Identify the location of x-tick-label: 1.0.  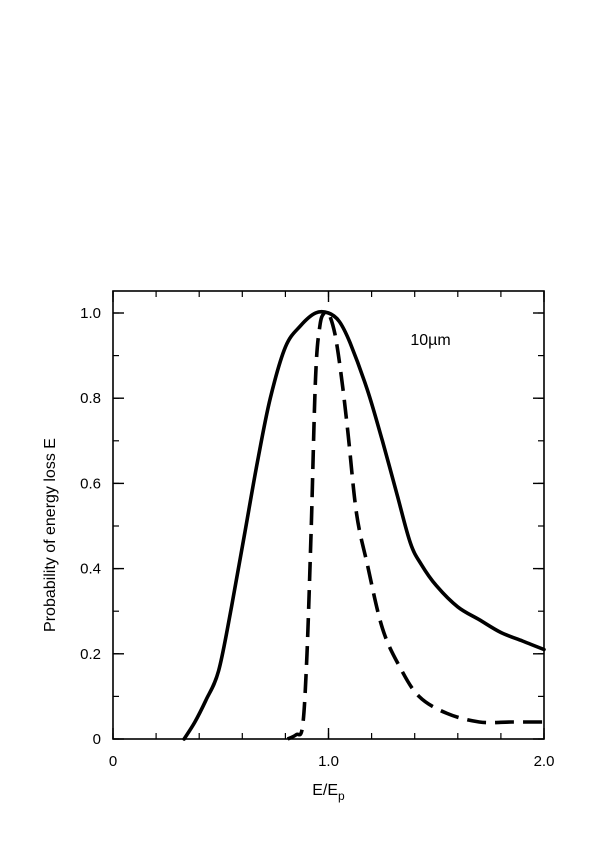
(328, 761).